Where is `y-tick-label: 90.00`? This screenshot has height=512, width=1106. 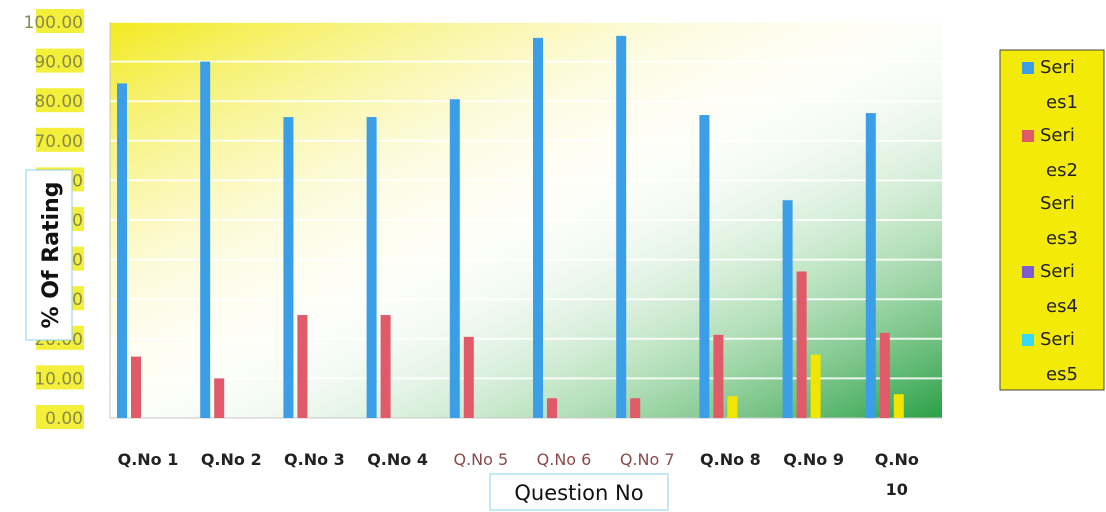
y-tick-label: 90.00 is located at coordinates (58, 63).